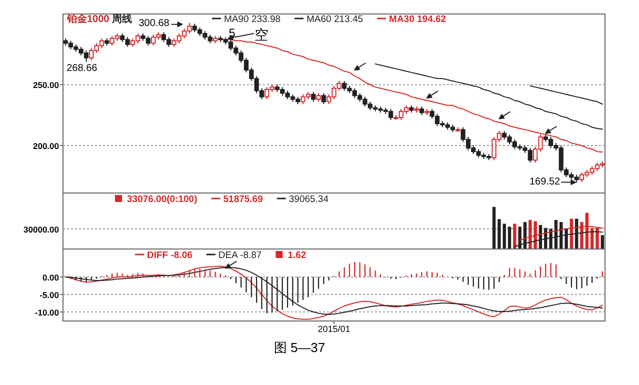 This screenshot has height=385, width=639. Describe the element at coordinates (334, 329) in the screenshot. I see `x-tick-label: 2015/01` at that location.